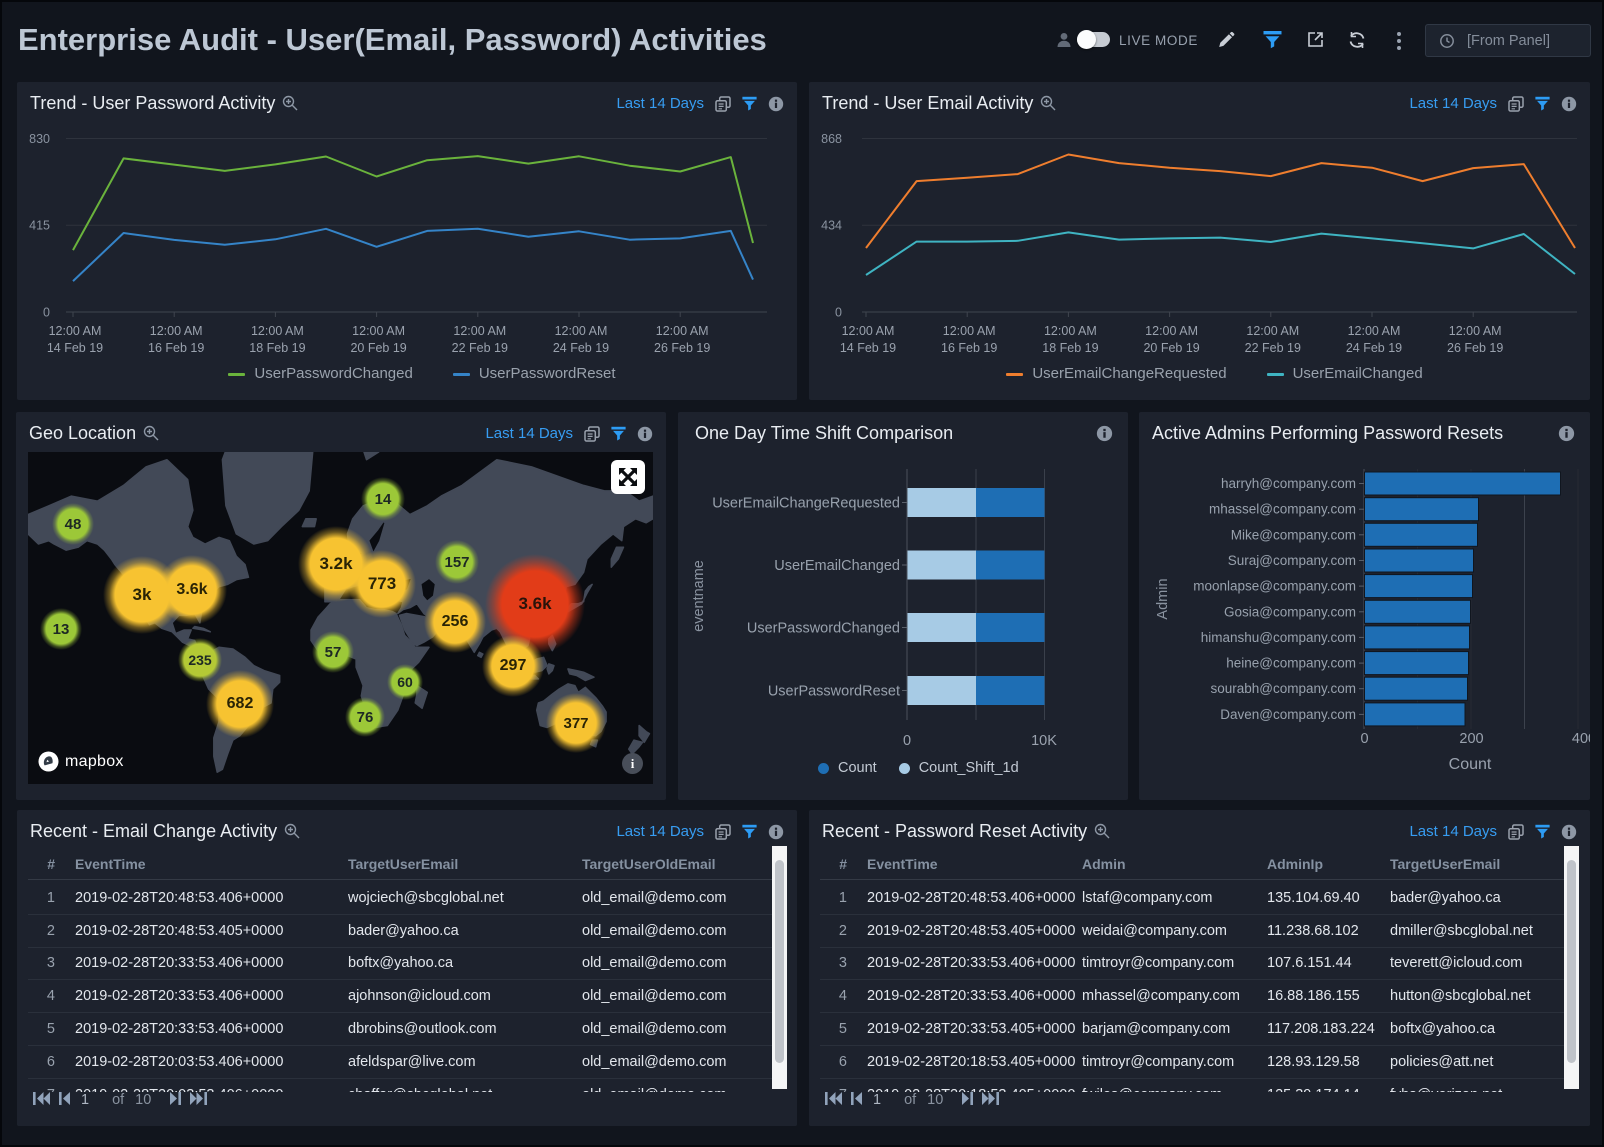  Describe the element at coordinates (1278, 637) in the screenshot. I see `svg-text: himanshu@company.com` at that location.